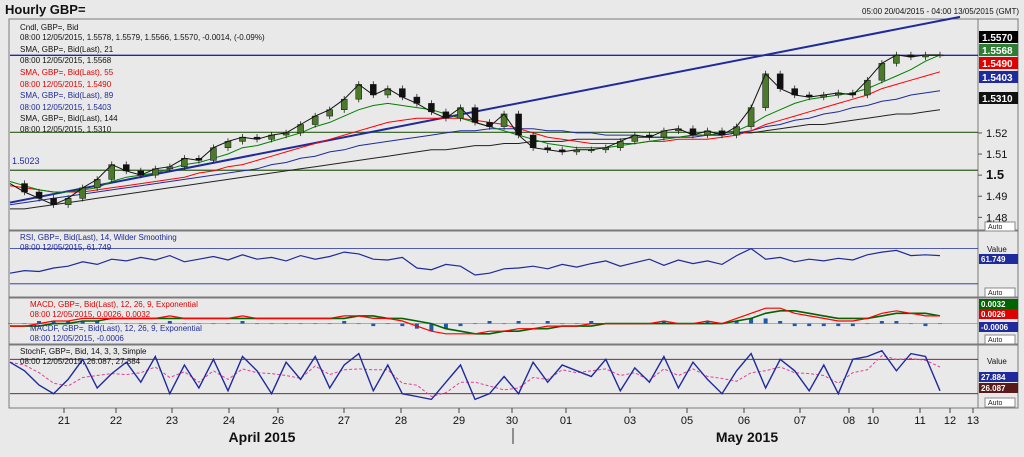  What do you see at coordinates (67, 95) in the screenshot?
I see `legend-sma89-name: SMA, GBP=, Bid(Last), 89` at bounding box center [67, 95].